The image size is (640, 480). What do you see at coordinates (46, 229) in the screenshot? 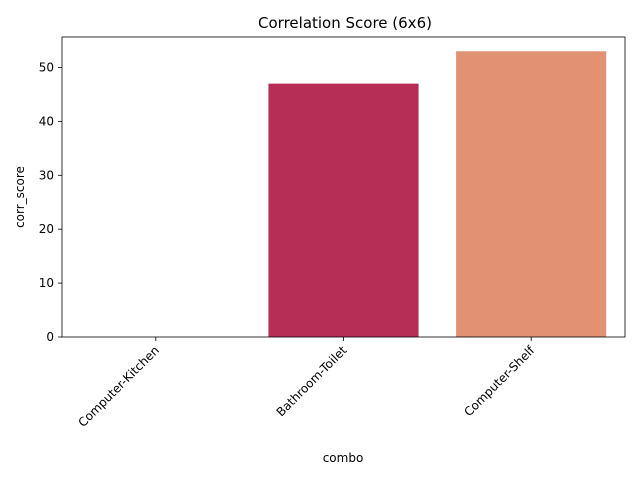
I see `y-tick-label: 20` at bounding box center [46, 229].